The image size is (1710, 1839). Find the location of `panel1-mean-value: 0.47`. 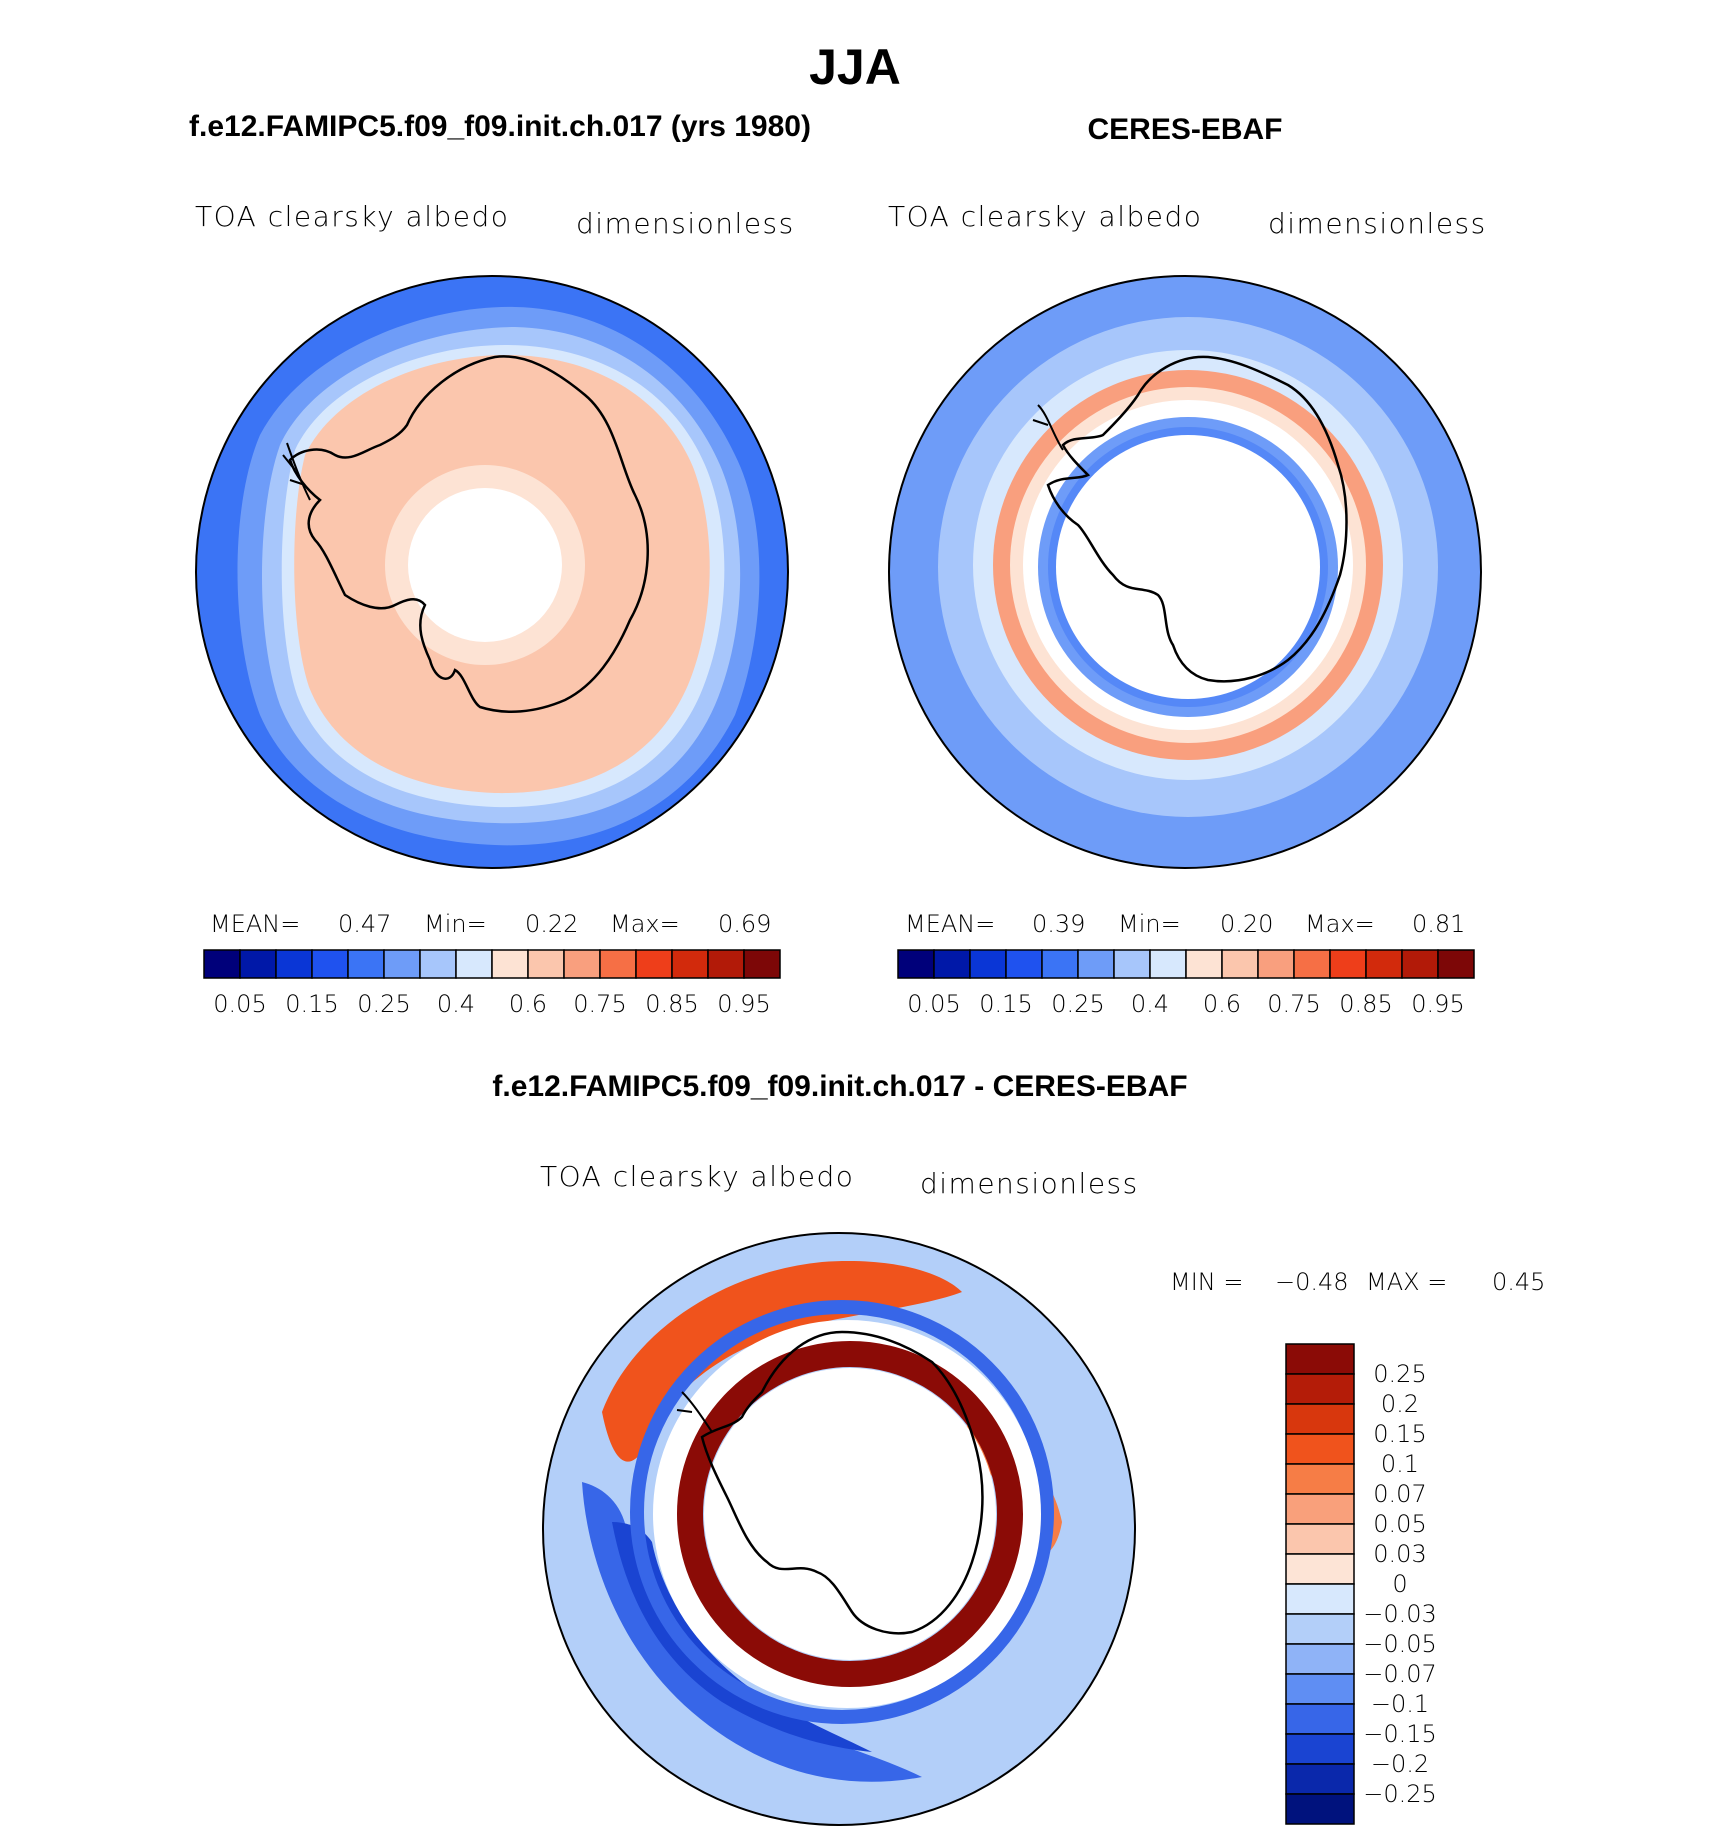

panel1-mean-value: 0.47 is located at coordinates (365, 924).